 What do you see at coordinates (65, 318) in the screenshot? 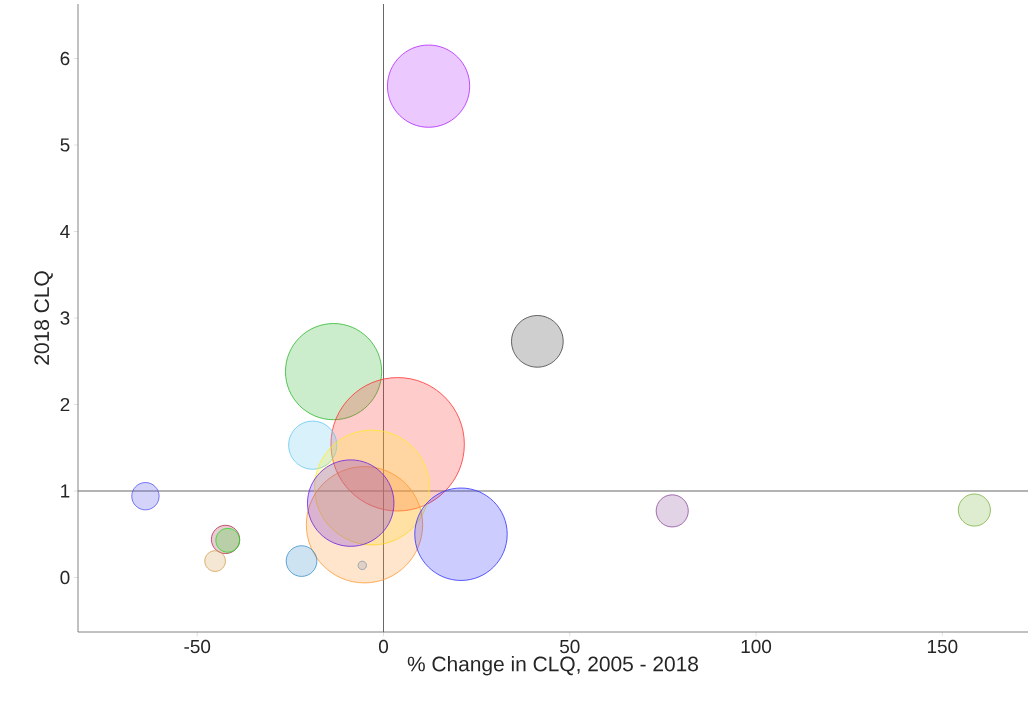
I see `y-tick-label: 3` at bounding box center [65, 318].